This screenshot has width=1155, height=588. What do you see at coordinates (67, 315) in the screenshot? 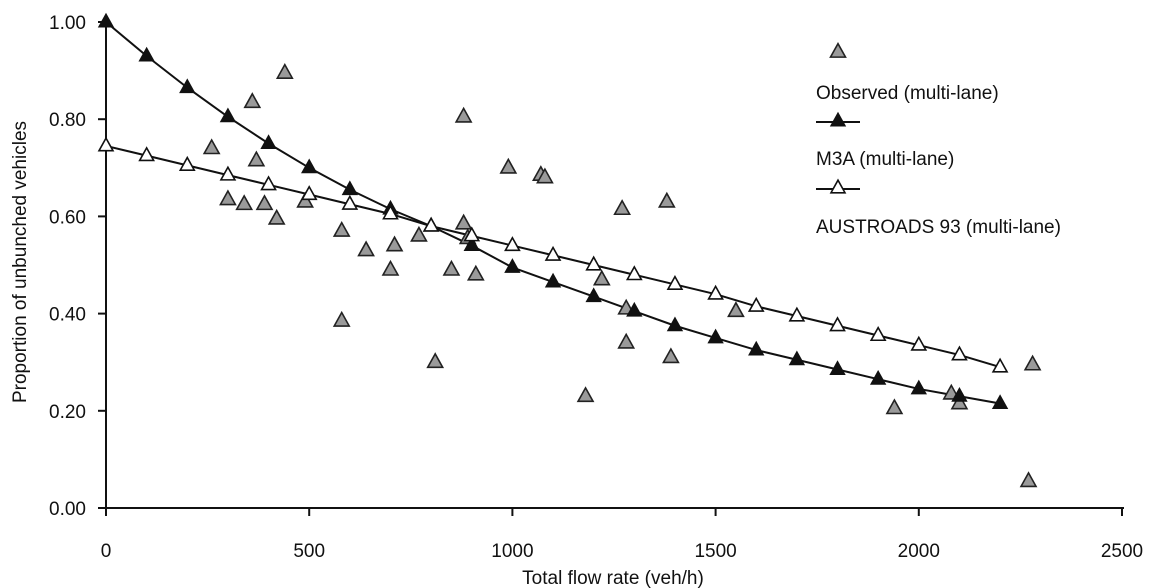
I see `y-tick-label: 0.40` at bounding box center [67, 315].